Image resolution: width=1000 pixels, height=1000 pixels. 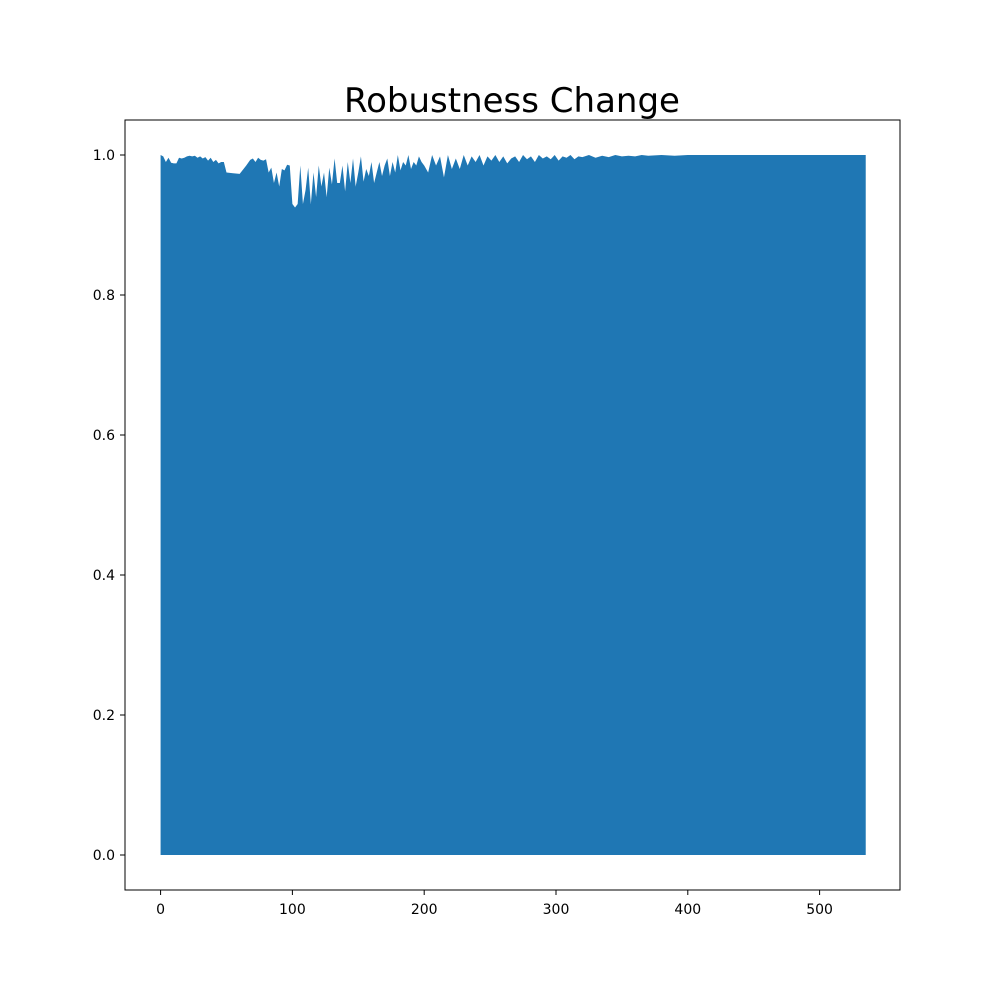 I want to click on x-axis: 0 100 200 300 400 500, so click(x=494, y=904).